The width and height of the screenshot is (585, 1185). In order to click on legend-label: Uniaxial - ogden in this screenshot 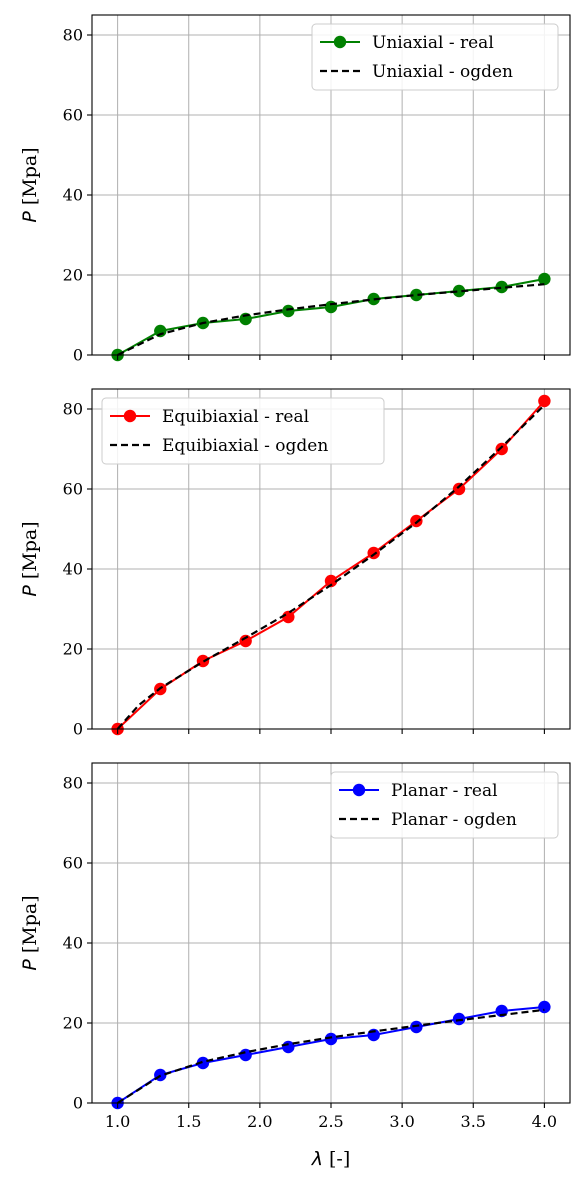, I will do `click(442, 72)`.